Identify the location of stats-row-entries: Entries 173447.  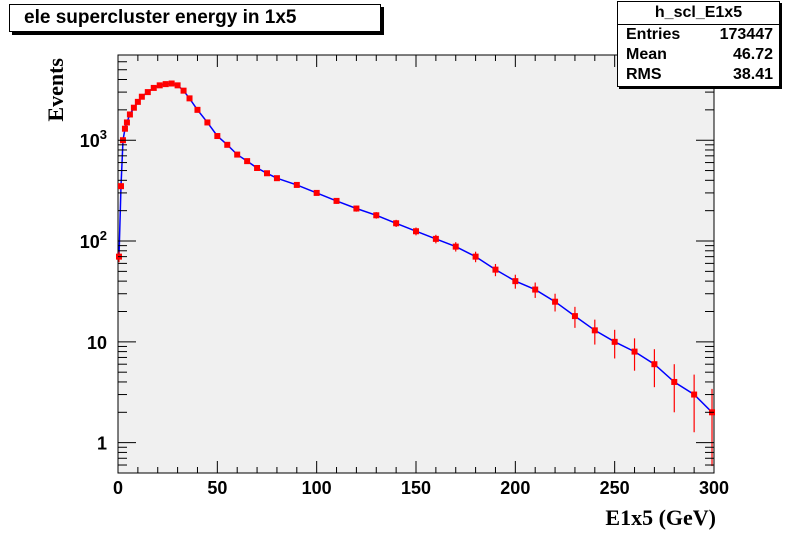
(698, 35).